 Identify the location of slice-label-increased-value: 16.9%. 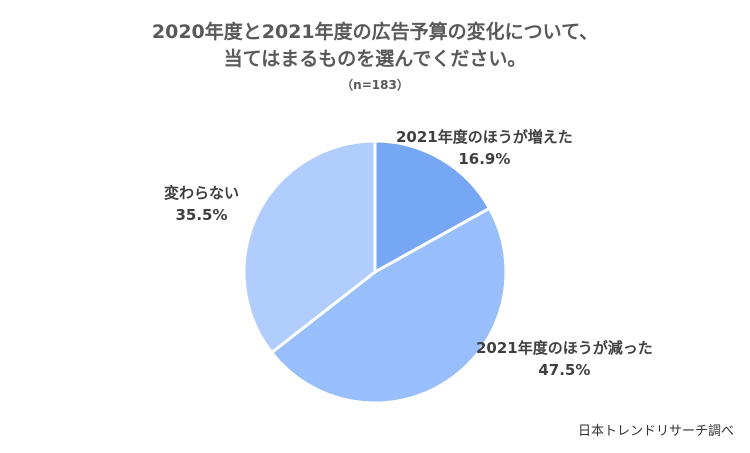
(484, 159).